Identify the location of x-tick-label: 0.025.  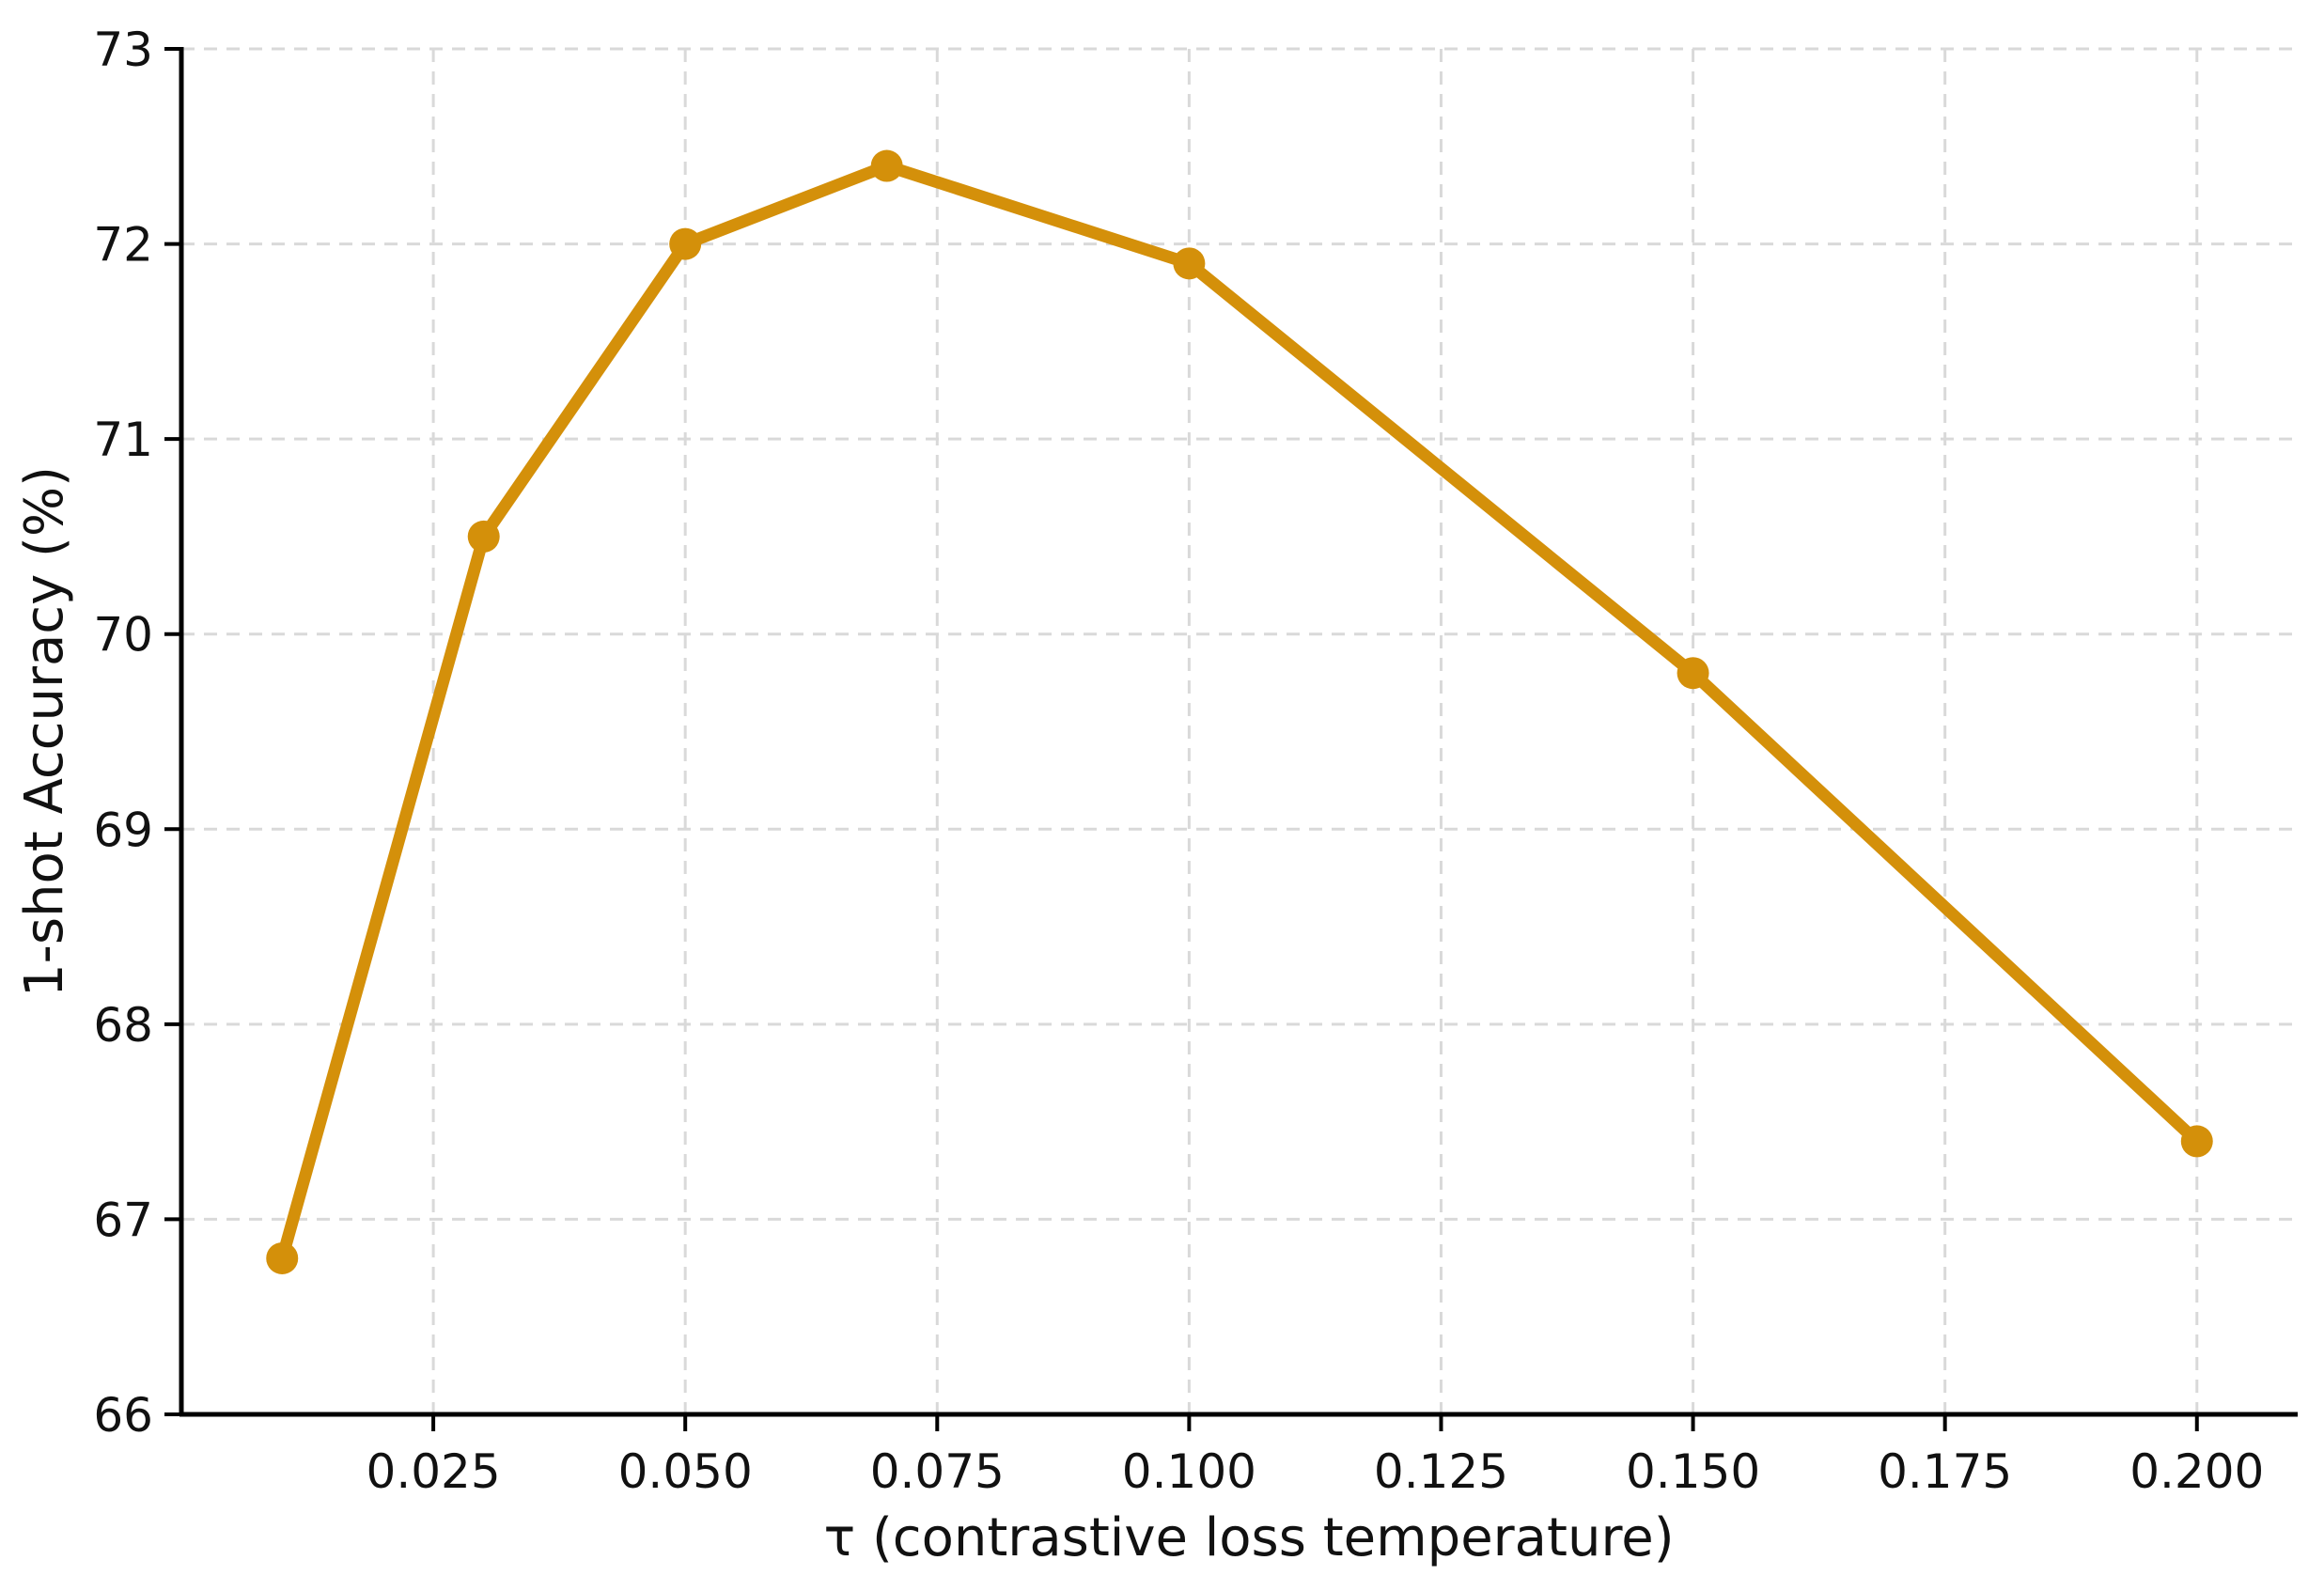
(434, 1472).